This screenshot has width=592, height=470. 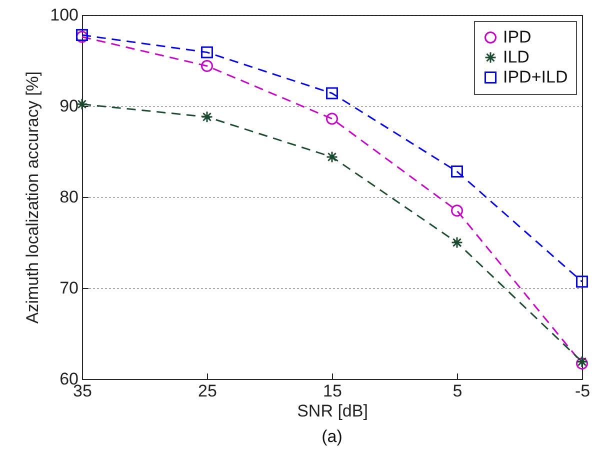 I want to click on x-axis-title: SNR [dB], so click(x=332, y=411).